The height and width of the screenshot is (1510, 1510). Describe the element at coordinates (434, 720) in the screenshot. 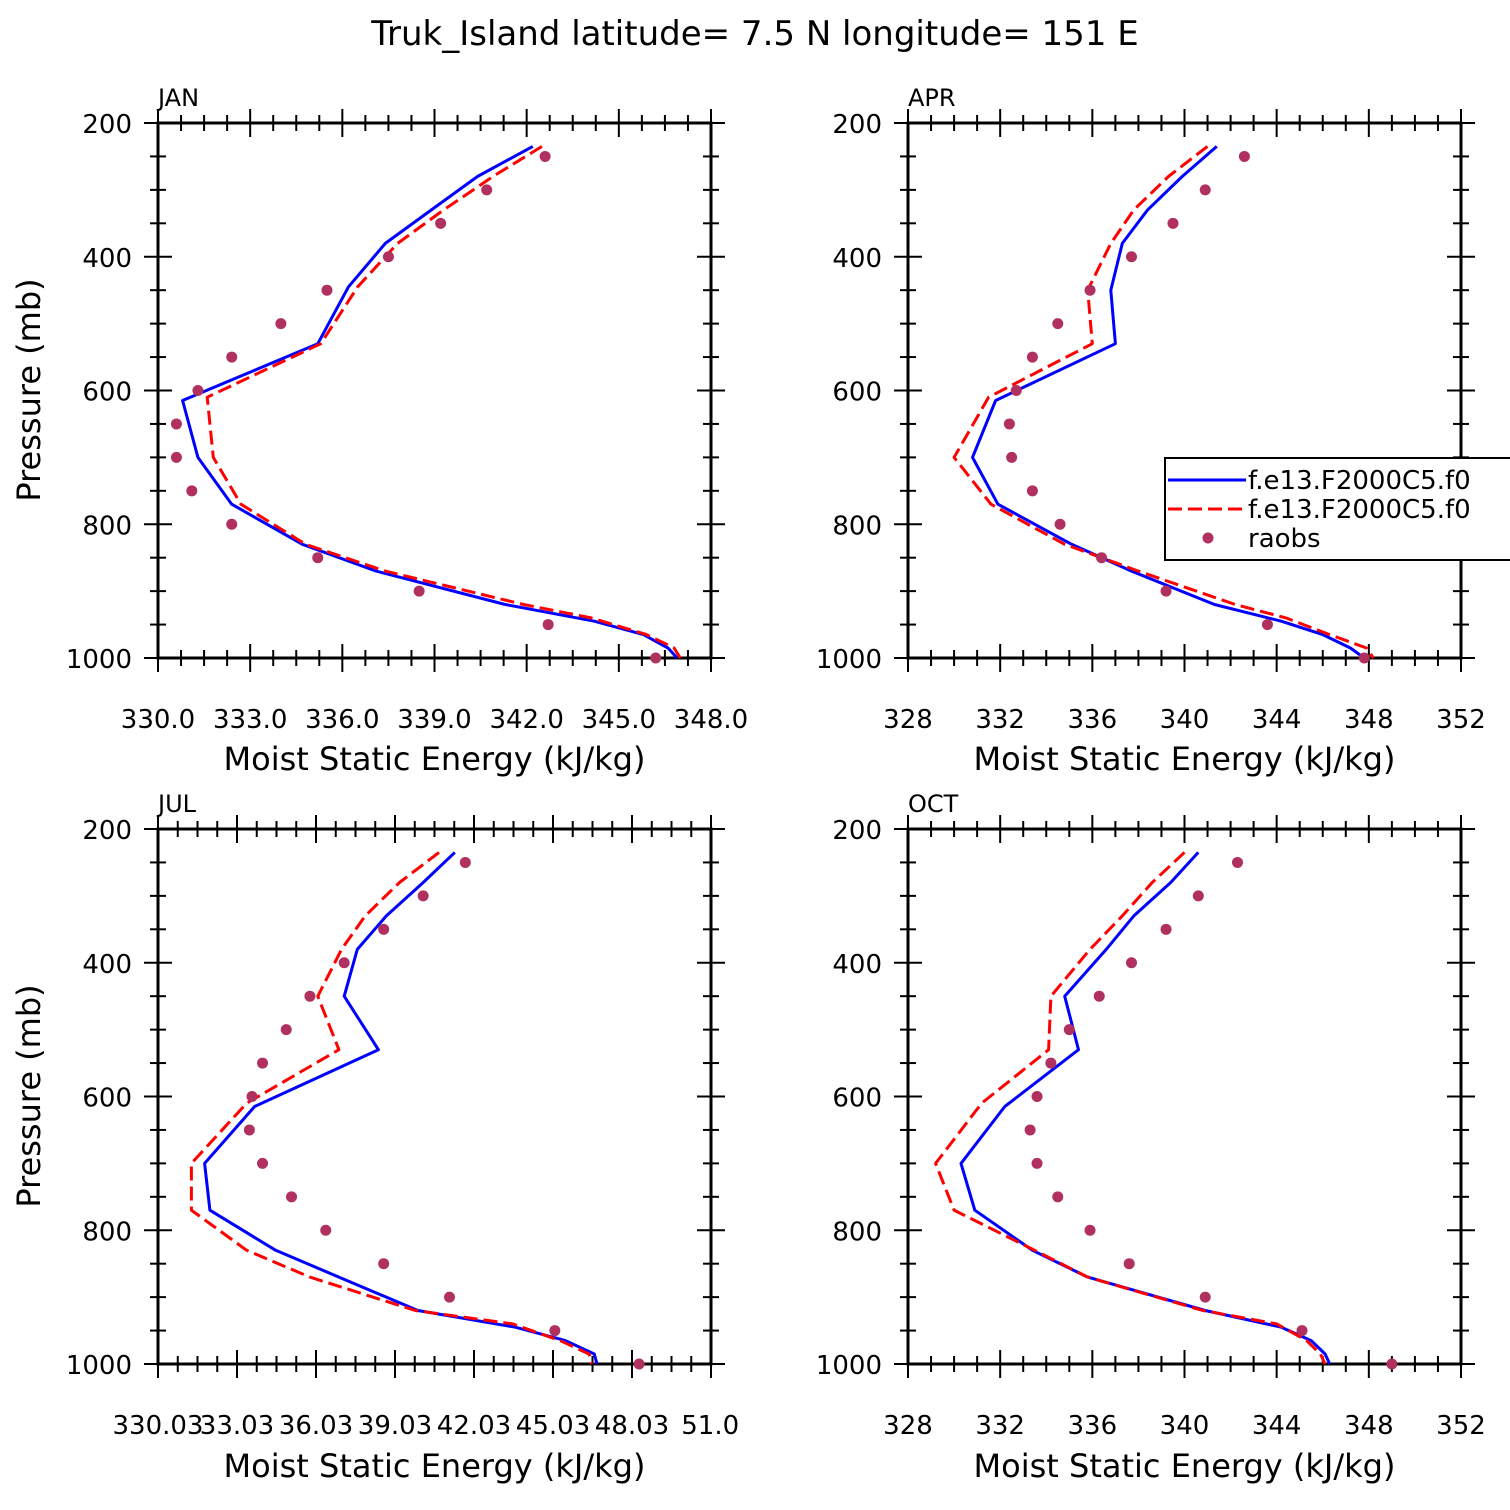

I see `x-tick-label: 339.0` at that location.